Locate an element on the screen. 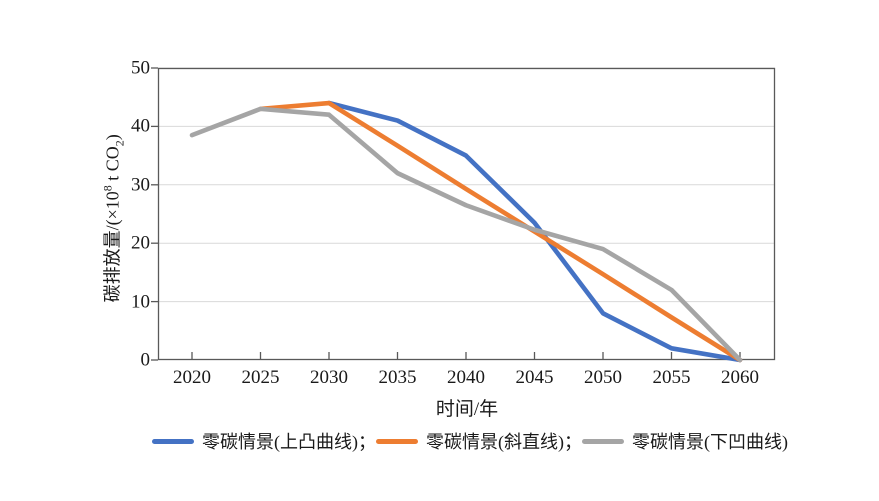 Image resolution: width=879 pixels, height=501 pixels. y-tick-label: 10 is located at coordinates (140, 302).